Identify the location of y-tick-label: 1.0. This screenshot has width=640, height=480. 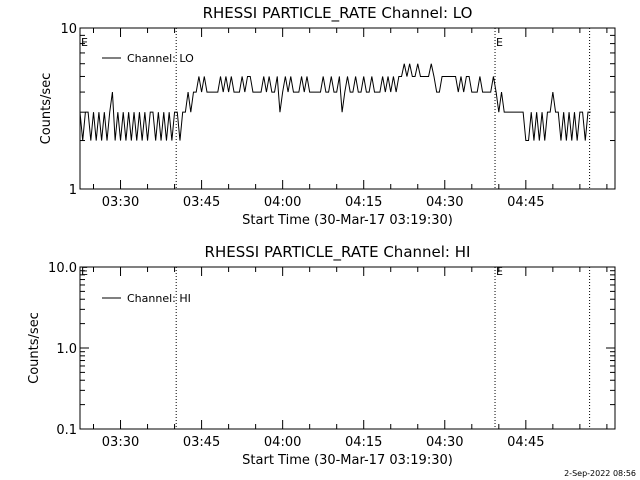
(66, 349).